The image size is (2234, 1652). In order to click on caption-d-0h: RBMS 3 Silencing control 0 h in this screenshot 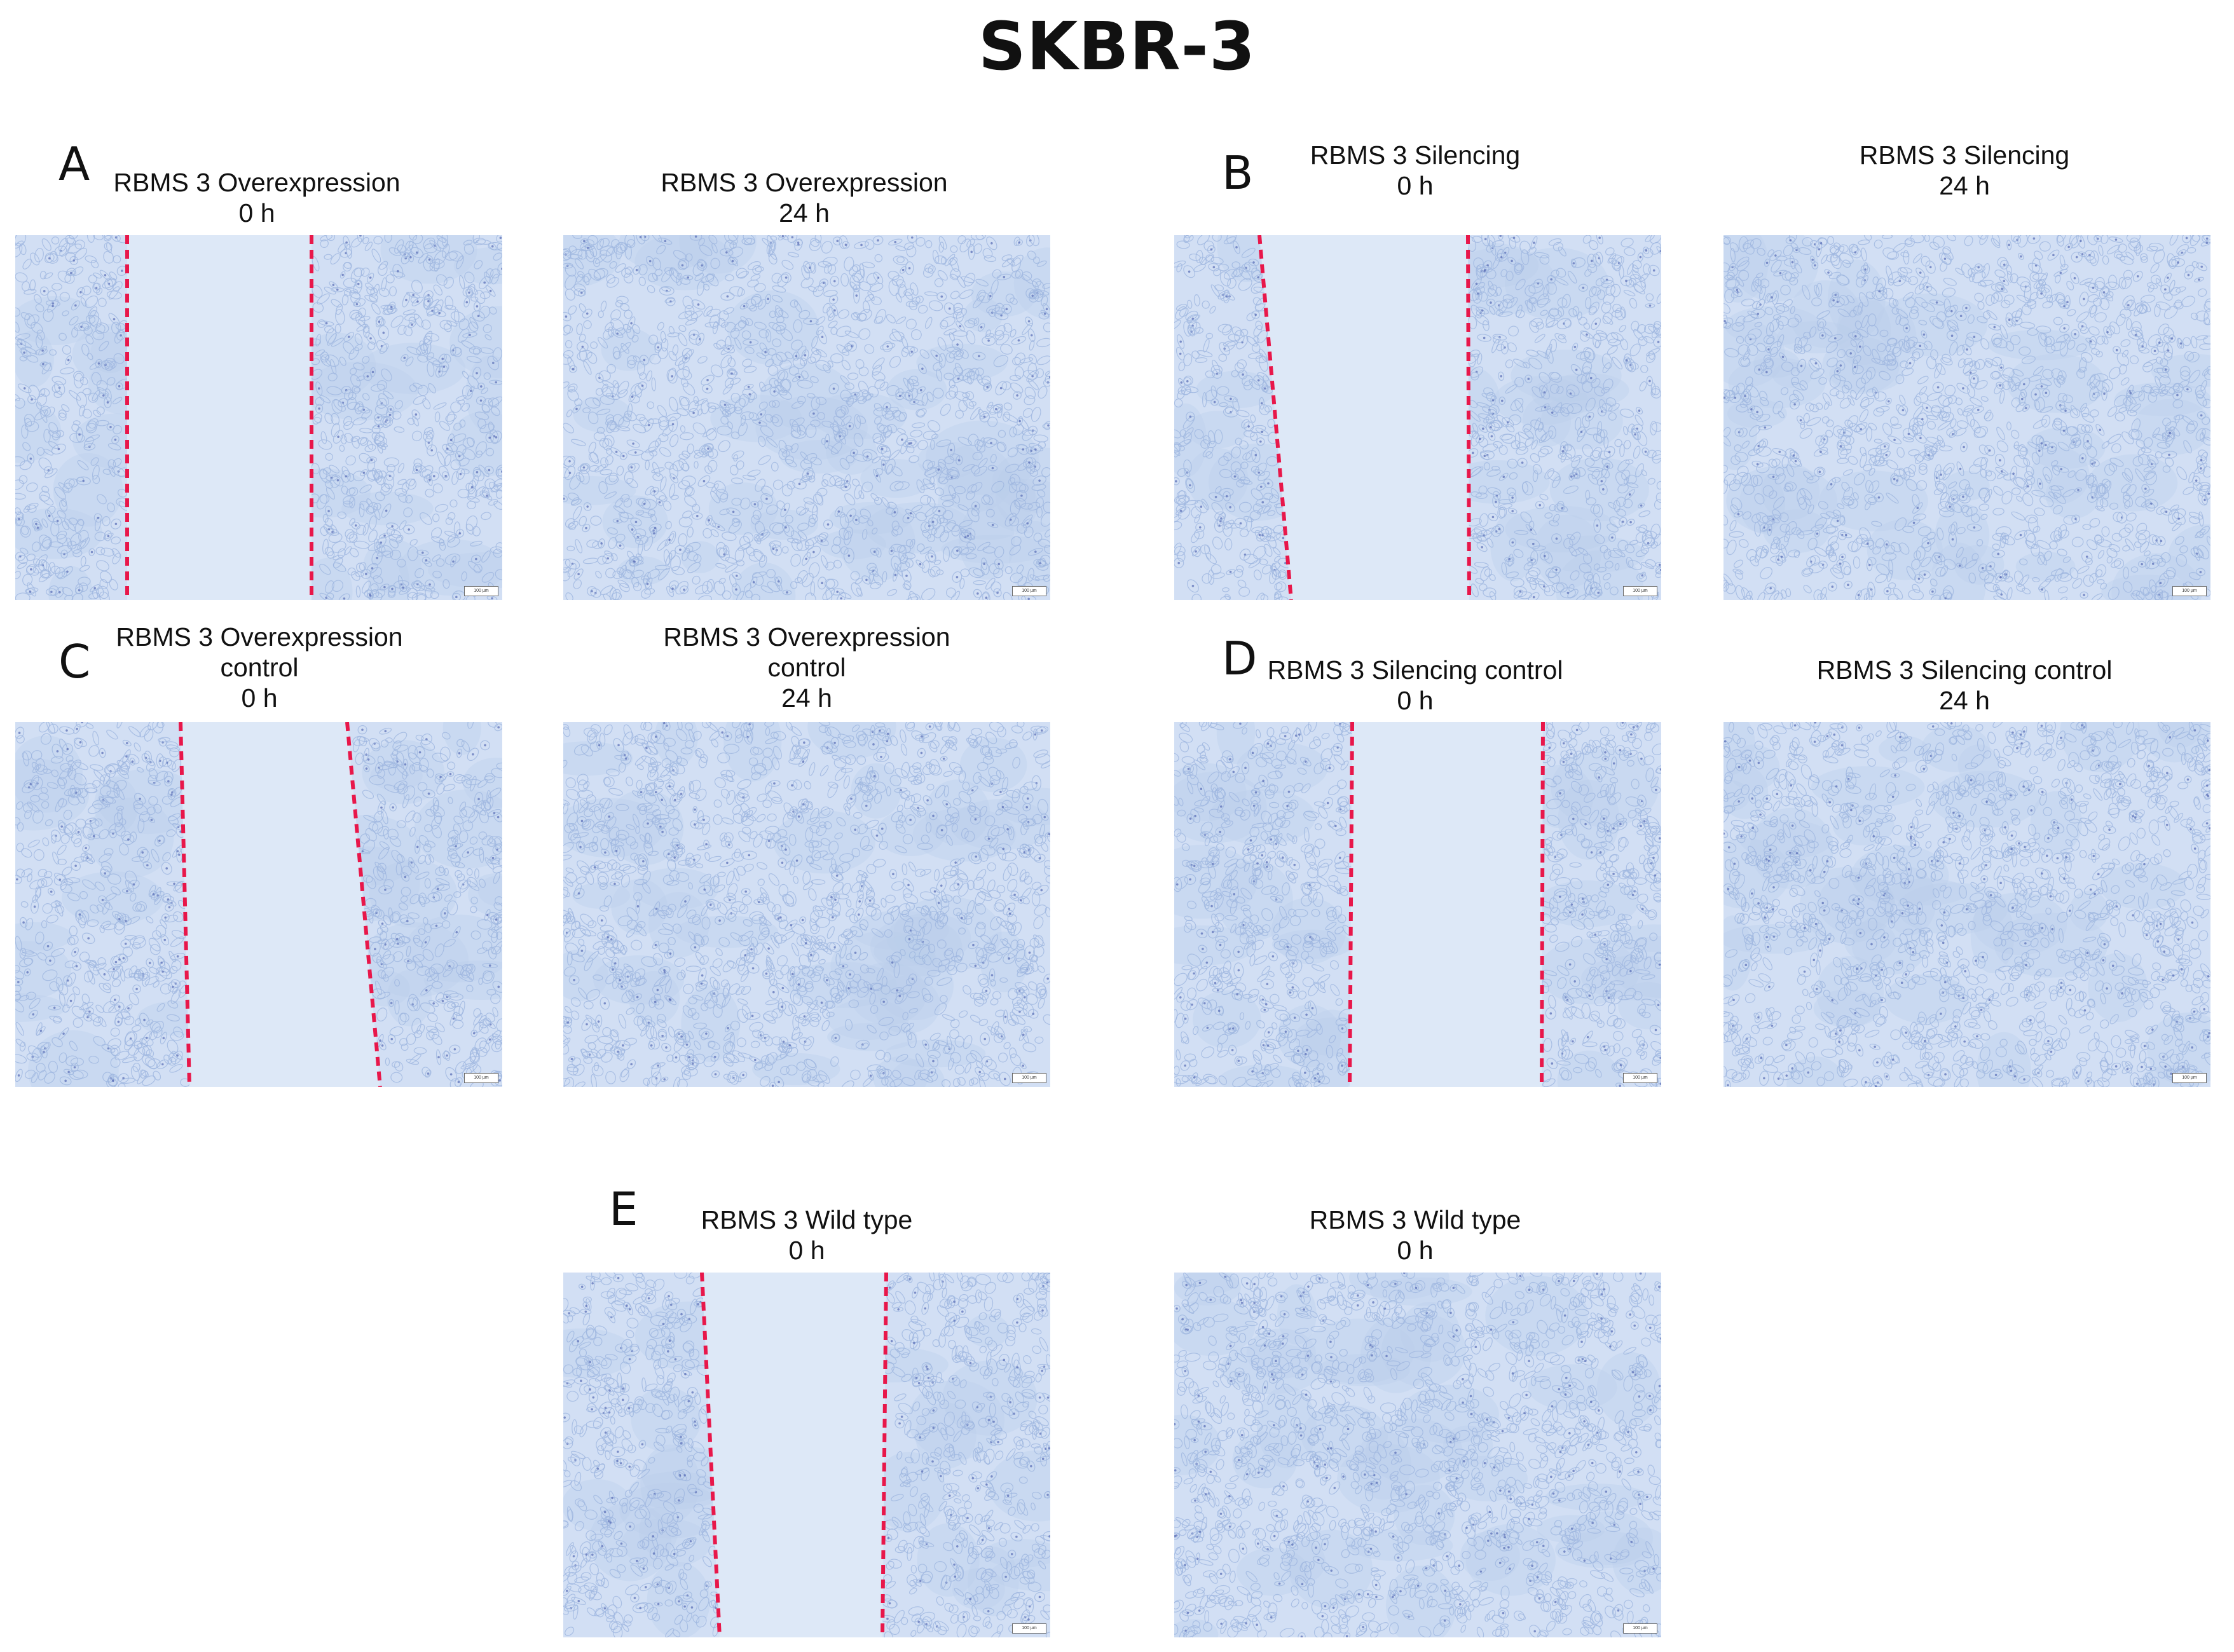, I will do `click(1415, 685)`.